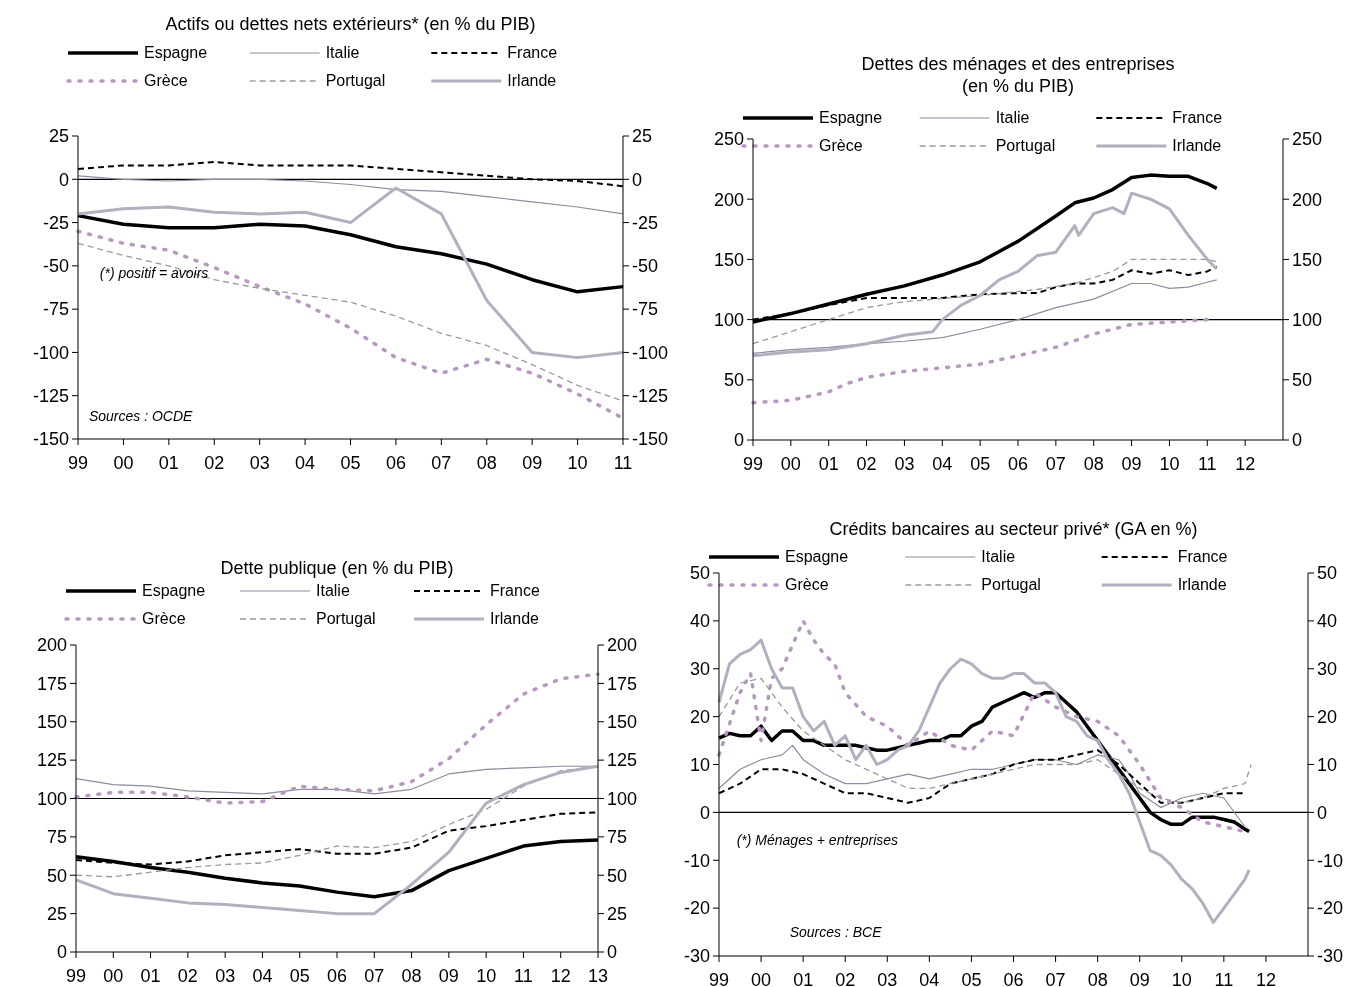 The image size is (1355, 987). Describe the element at coordinates (1327, 716) in the screenshot. I see `y2-tick-label: 20` at that location.